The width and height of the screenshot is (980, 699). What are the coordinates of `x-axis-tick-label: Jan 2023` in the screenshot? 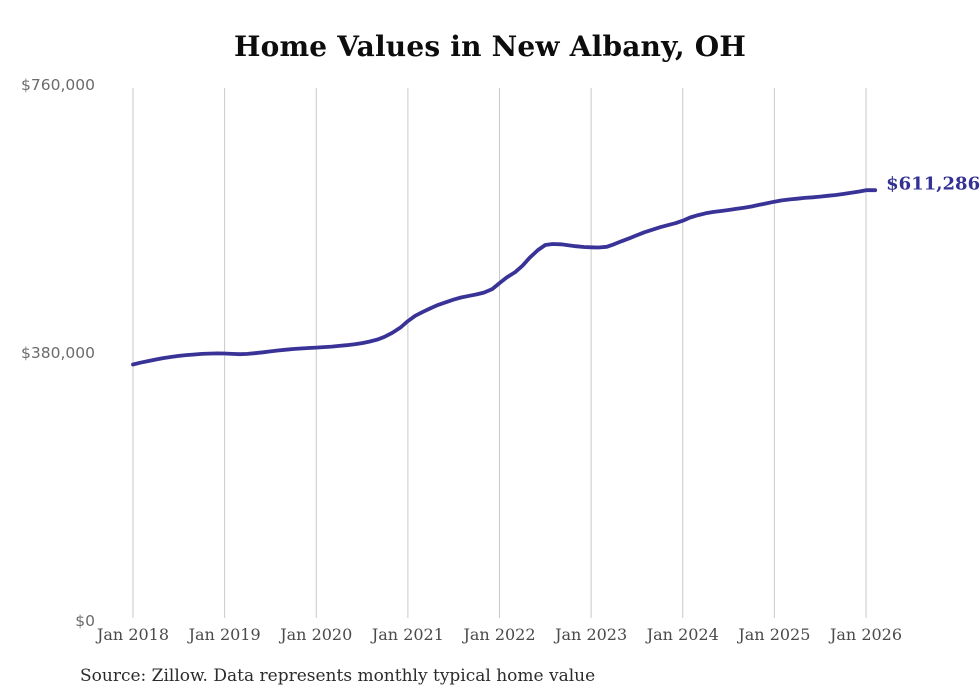 It's located at (591, 634).